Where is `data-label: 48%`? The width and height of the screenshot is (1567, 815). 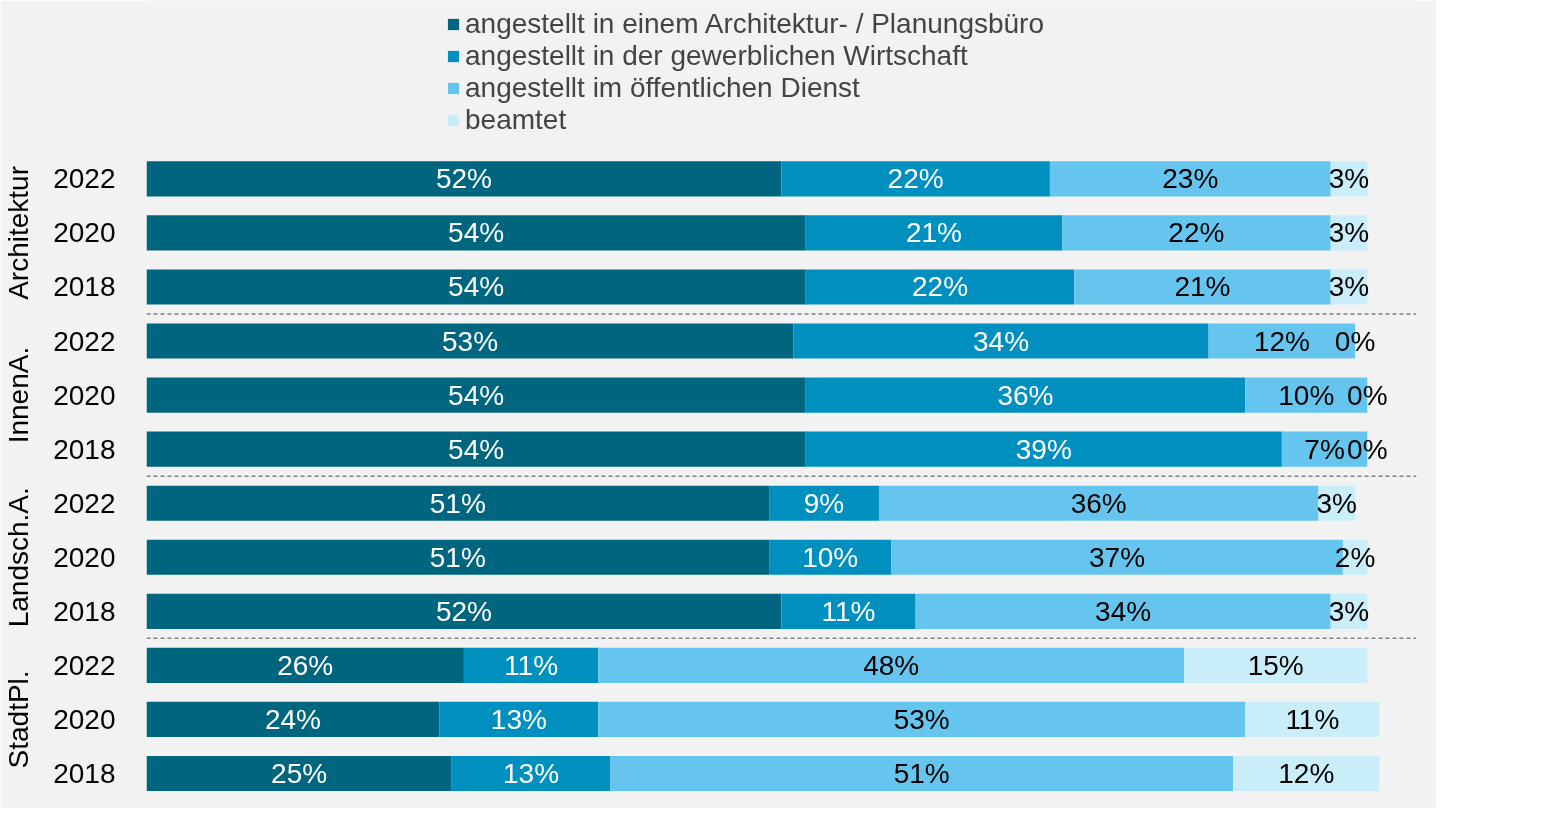 data-label: 48% is located at coordinates (891, 665).